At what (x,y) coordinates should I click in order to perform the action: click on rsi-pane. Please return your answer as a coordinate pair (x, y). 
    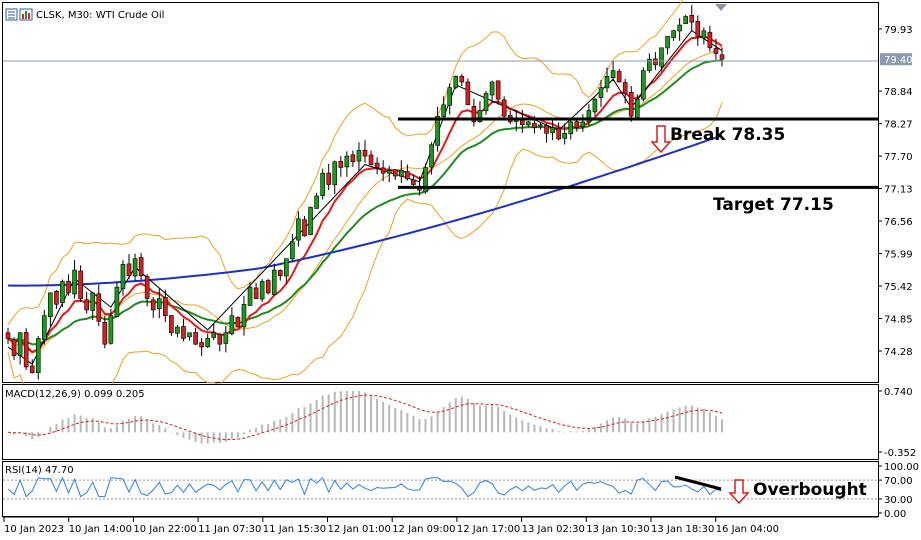
    Looking at the image, I should click on (440, 489).